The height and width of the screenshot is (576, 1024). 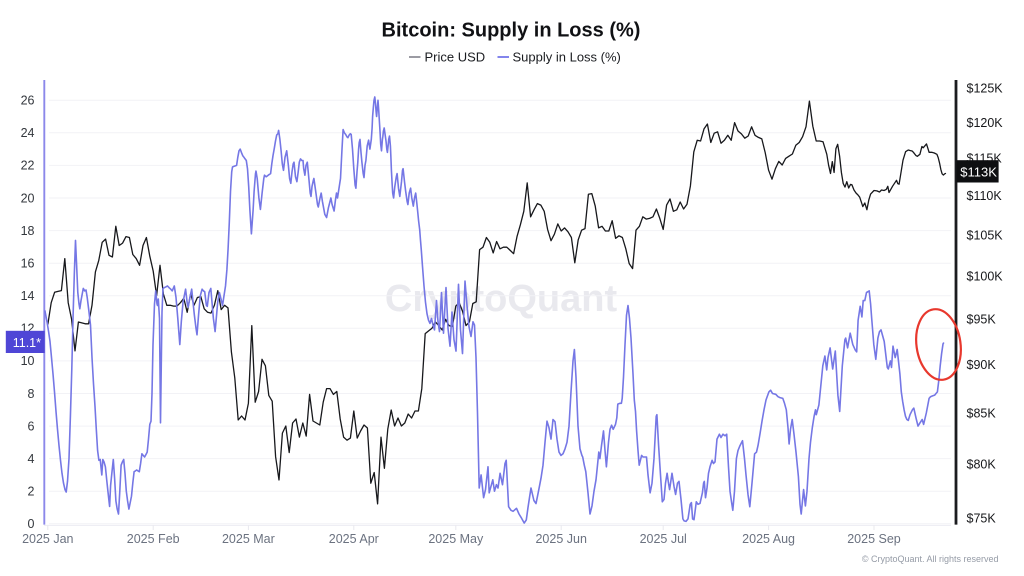 I want to click on svg-text: 2025 Feb, so click(x=153, y=539).